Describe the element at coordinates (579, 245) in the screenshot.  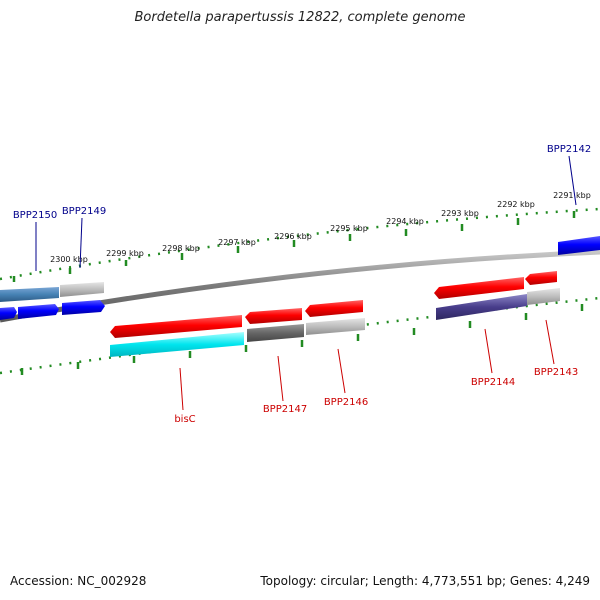
I see `gene-arrow-blue-bpp2142` at that location.